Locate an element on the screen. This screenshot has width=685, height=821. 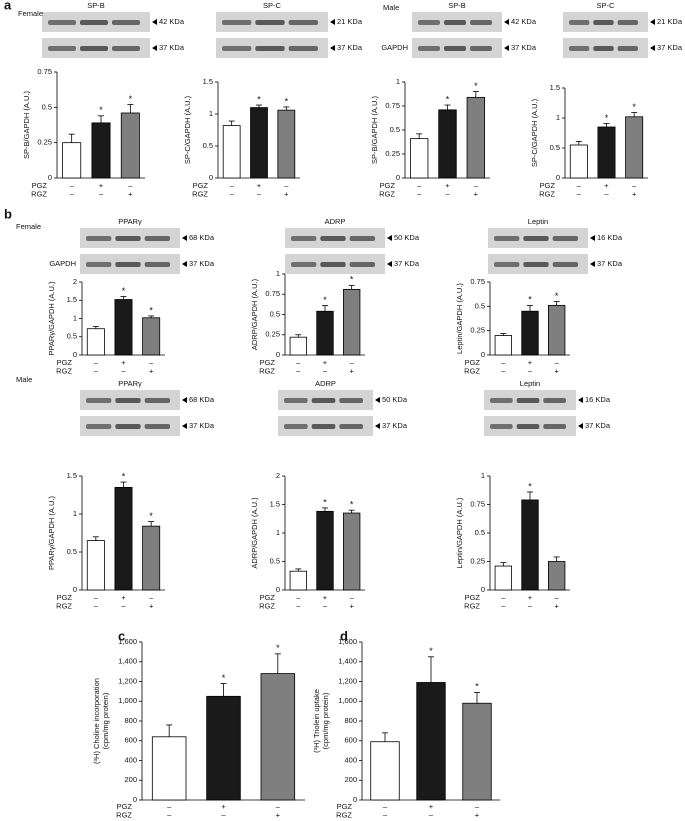
blot-title: ADRP is located at coordinates (335, 221).